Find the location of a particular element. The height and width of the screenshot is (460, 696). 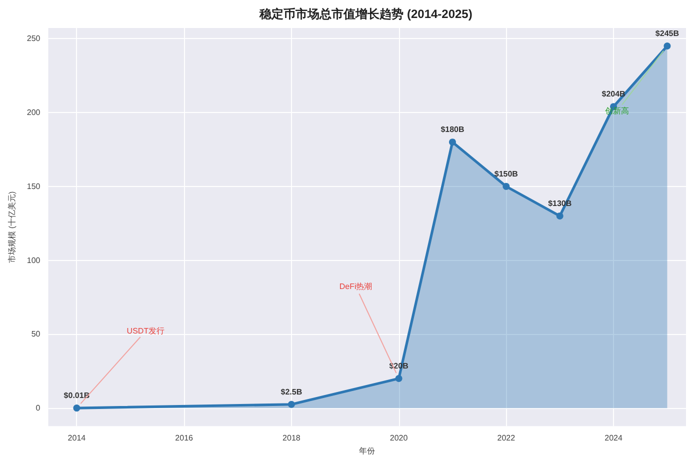

x-tick-label: 2022 is located at coordinates (506, 438).